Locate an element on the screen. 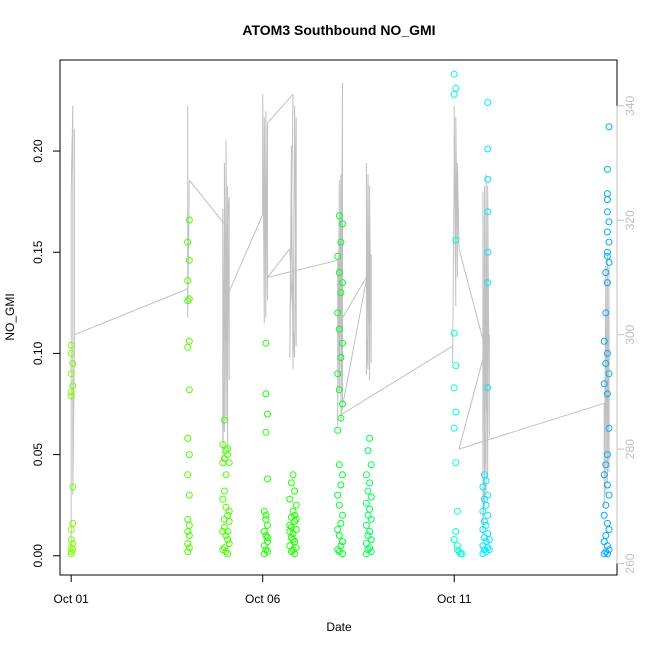 Image resolution: width=650 pixels, height=650 pixels. y-axis: 0.00 0.05 0.10 0.15 0.20 is located at coordinates (46, 353).